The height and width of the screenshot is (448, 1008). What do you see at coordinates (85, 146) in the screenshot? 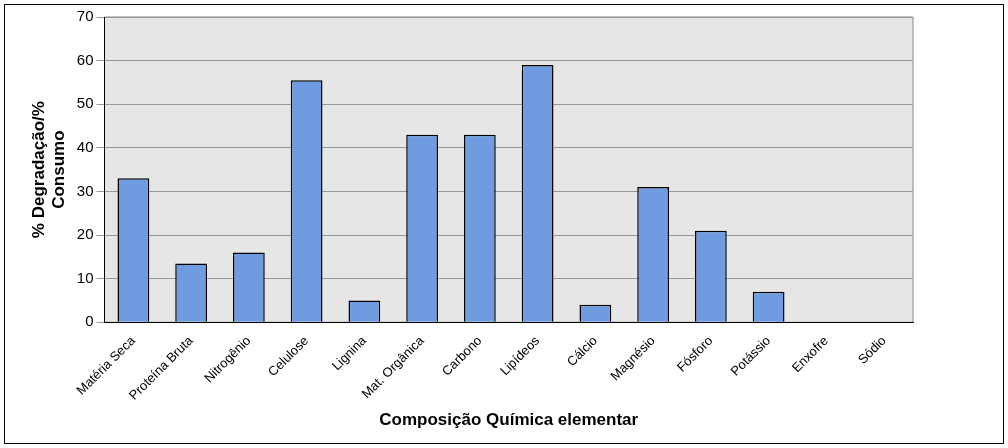
I see `y-tick-label: 40` at bounding box center [85, 146].